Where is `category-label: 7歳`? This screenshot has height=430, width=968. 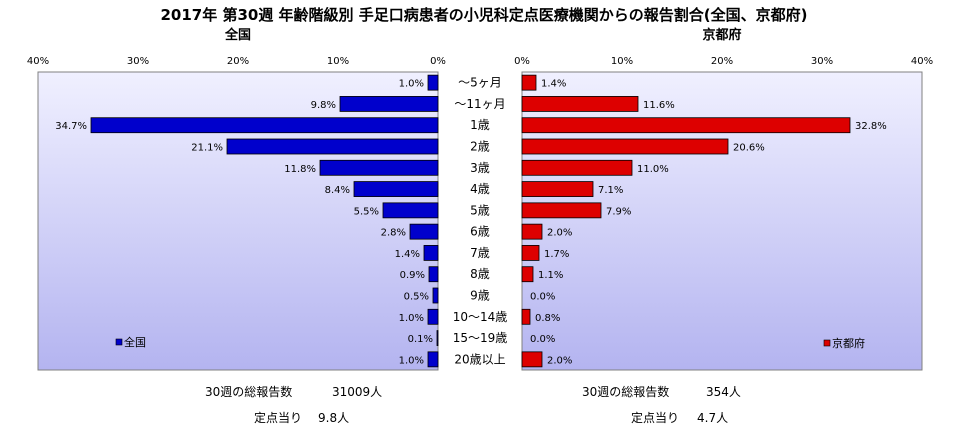 category-label: 7歳 is located at coordinates (480, 253).